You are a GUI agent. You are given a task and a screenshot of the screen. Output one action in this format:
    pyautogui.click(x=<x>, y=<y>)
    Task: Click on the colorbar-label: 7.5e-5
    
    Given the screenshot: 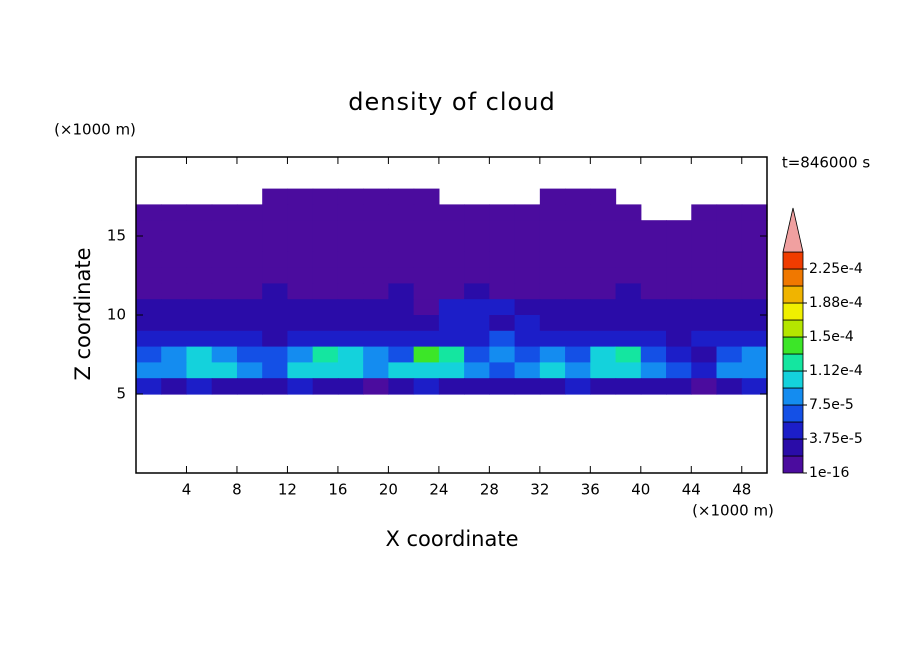 What is the action you would take?
    pyautogui.click(x=831, y=405)
    